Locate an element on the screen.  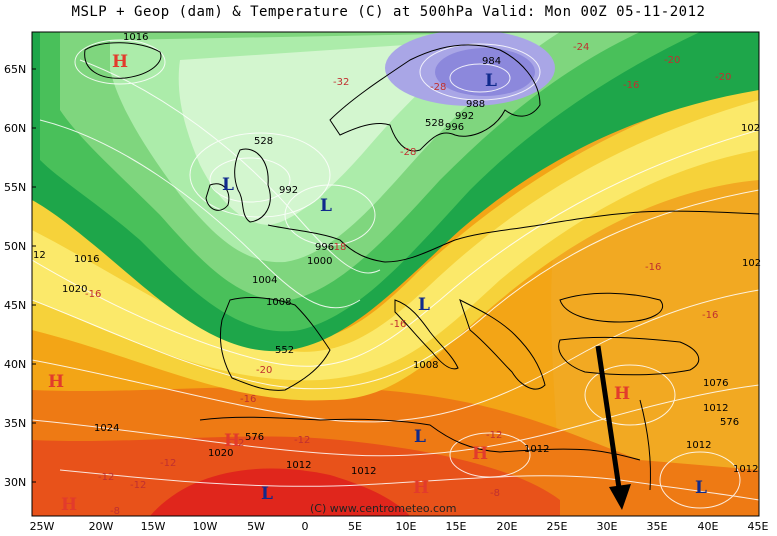
temp-label: -32 is located at coordinates (341, 82).